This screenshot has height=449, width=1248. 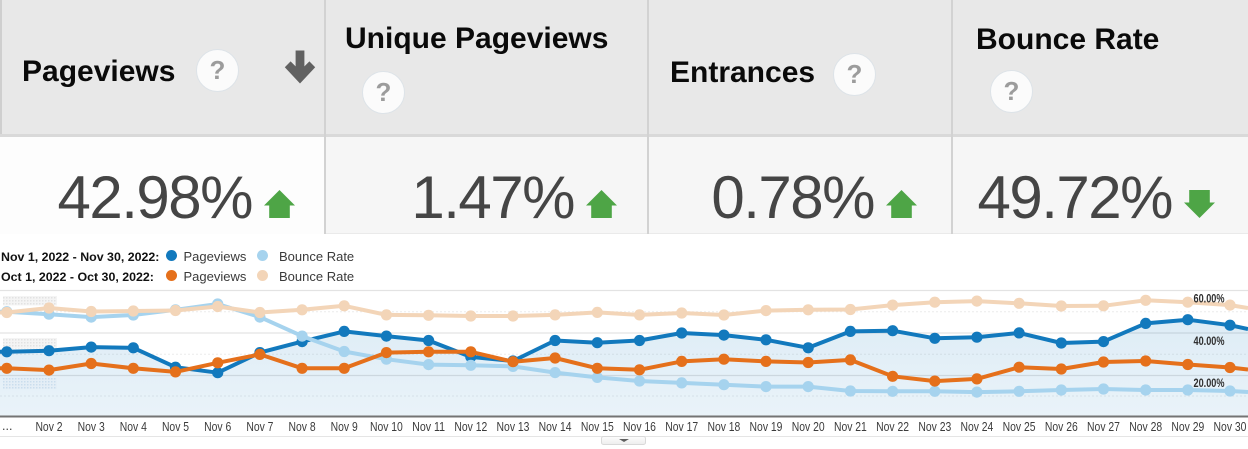 What do you see at coordinates (133, 427) in the screenshot?
I see `svg-text: Nov 4` at bounding box center [133, 427].